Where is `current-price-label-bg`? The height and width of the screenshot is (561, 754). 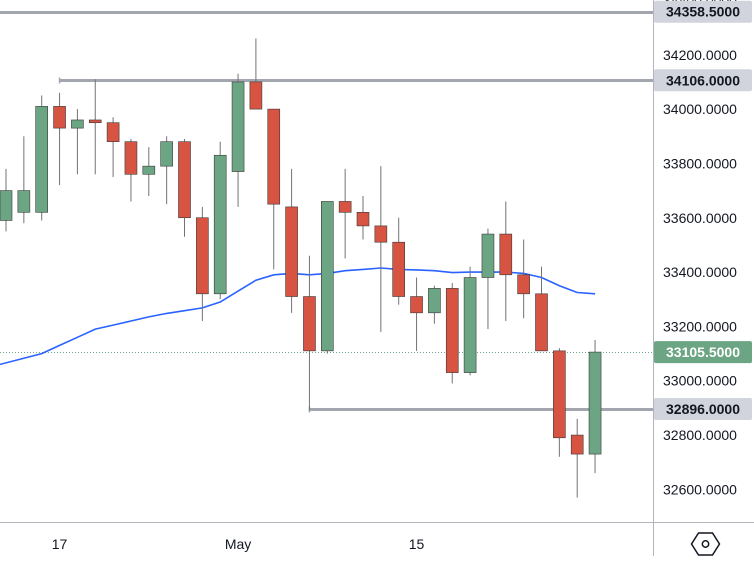 current-price-label-bg is located at coordinates (703, 352).